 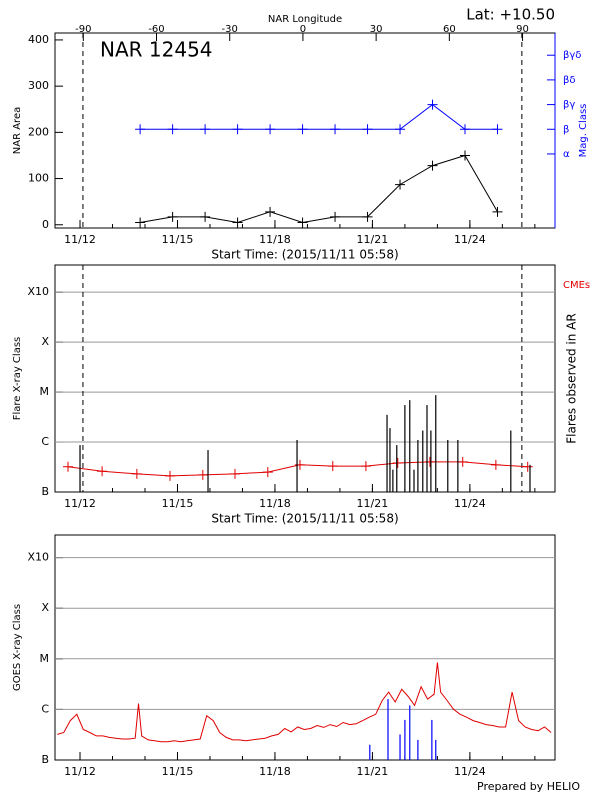 What do you see at coordinates (576, 285) in the screenshot?
I see `series-label: CMEs` at bounding box center [576, 285].